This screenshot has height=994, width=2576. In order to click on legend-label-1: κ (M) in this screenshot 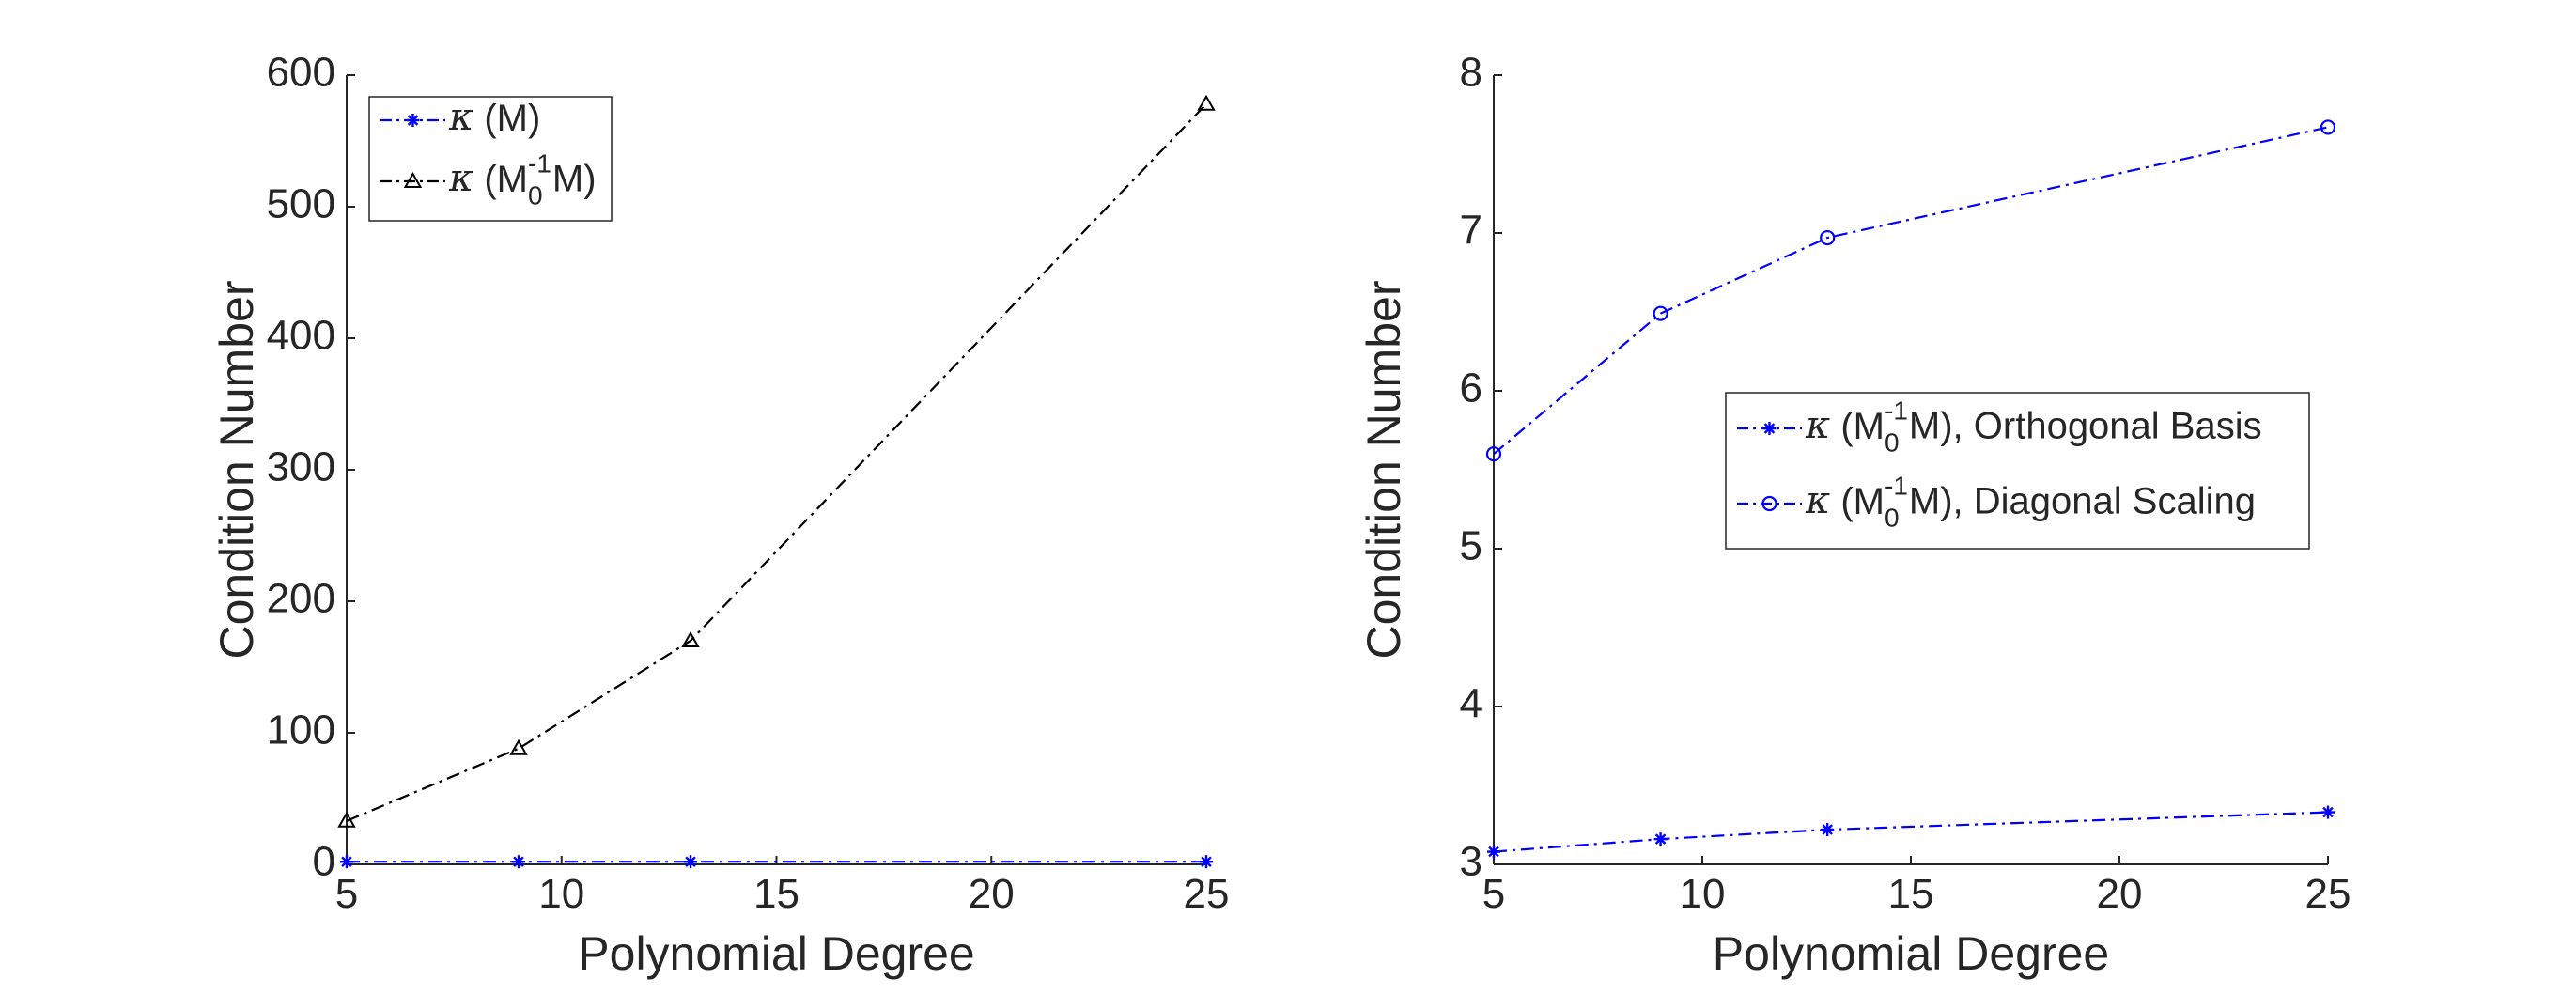, I will do `click(494, 117)`.